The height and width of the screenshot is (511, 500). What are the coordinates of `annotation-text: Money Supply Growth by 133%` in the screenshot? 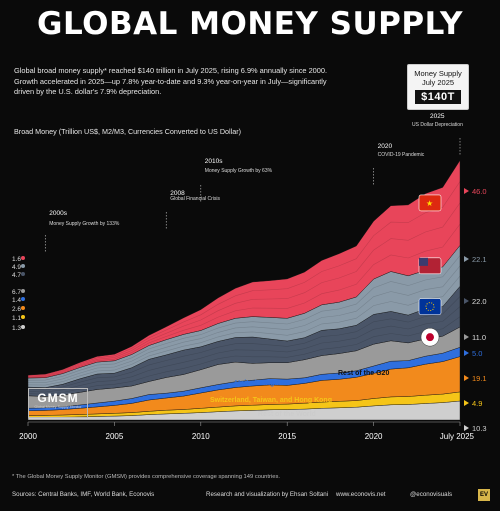 It's located at (84, 224).